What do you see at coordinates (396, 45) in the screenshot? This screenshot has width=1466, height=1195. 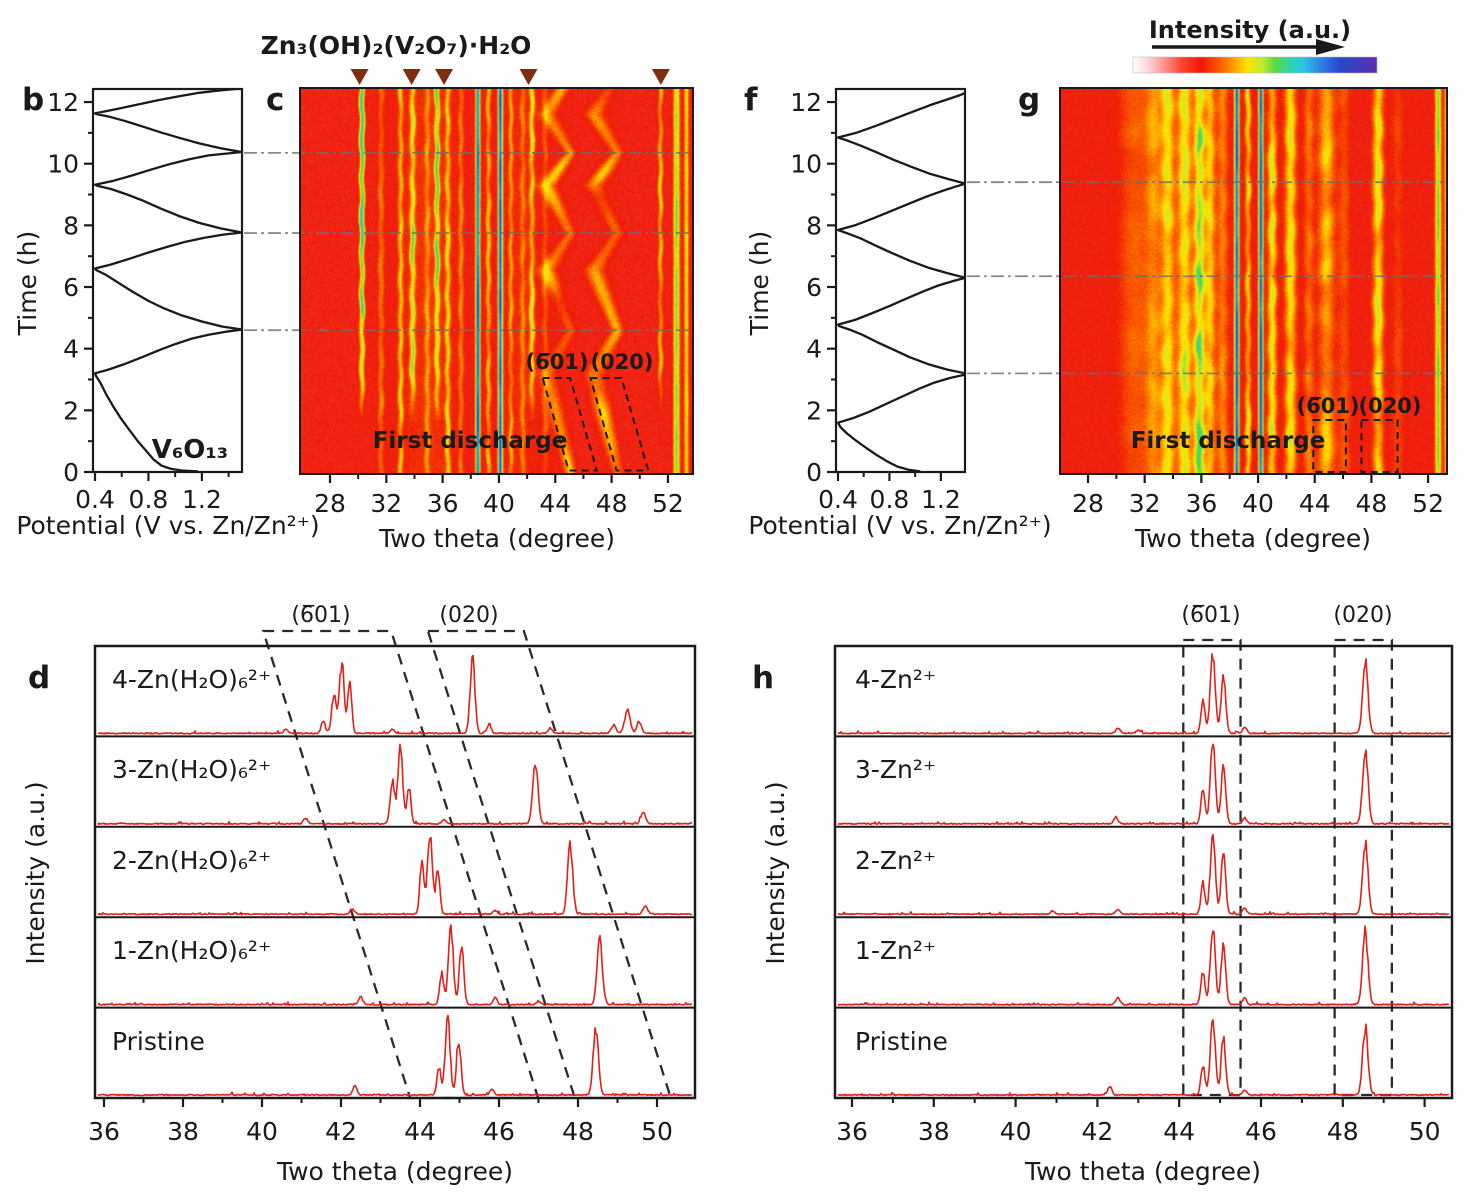 I see `panel-c-phase-title: Zn₃(OH)₂(V₂O₇)·H₂O` at bounding box center [396, 45].